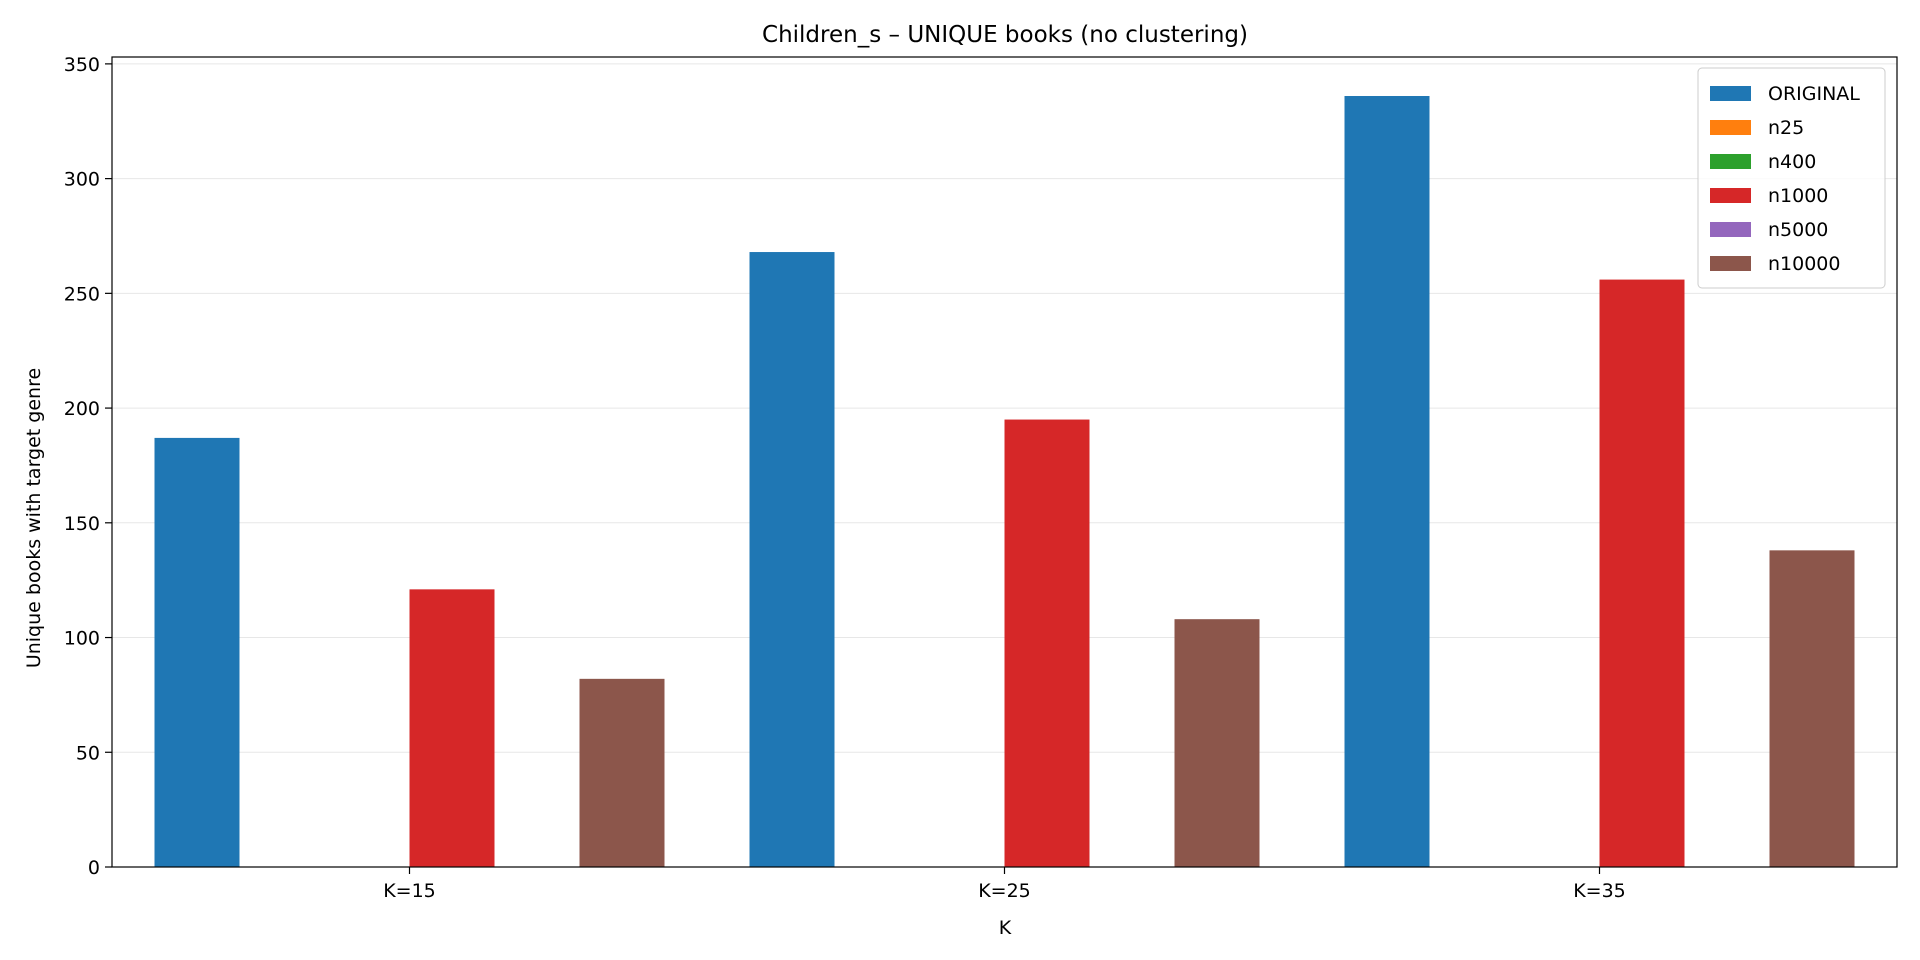 This screenshot has width=1920, height=960. What do you see at coordinates (1004, 891) in the screenshot?
I see `x-tick-label: K=25` at bounding box center [1004, 891].